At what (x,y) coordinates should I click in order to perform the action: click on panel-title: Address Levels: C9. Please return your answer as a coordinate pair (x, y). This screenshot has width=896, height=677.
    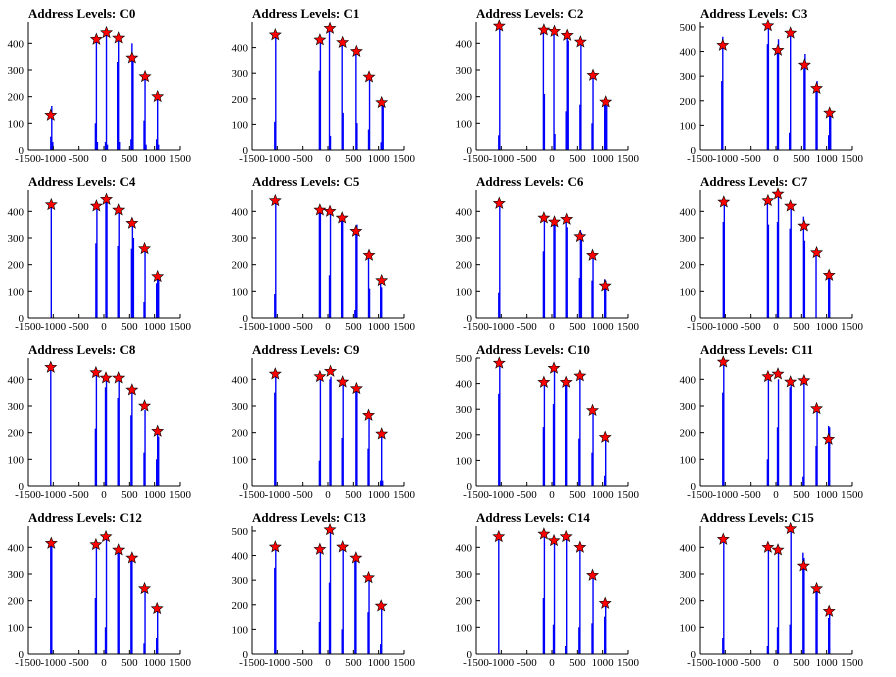
    Looking at the image, I should click on (306, 349).